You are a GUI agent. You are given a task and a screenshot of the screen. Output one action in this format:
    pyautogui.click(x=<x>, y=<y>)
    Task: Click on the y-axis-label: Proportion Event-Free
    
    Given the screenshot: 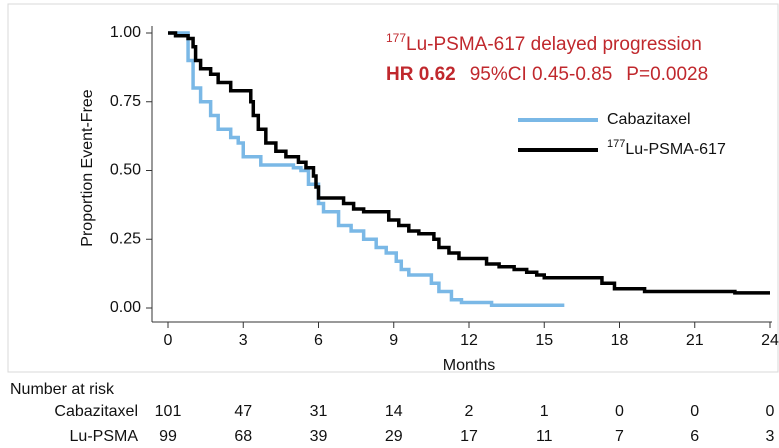 What is the action you would take?
    pyautogui.click(x=87, y=168)
    